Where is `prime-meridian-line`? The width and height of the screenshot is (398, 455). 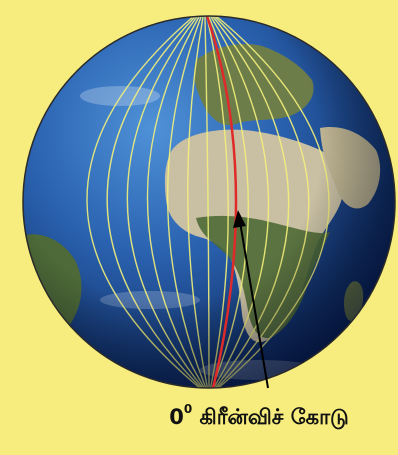
prime-meridian-line is located at coordinates (221, 202).